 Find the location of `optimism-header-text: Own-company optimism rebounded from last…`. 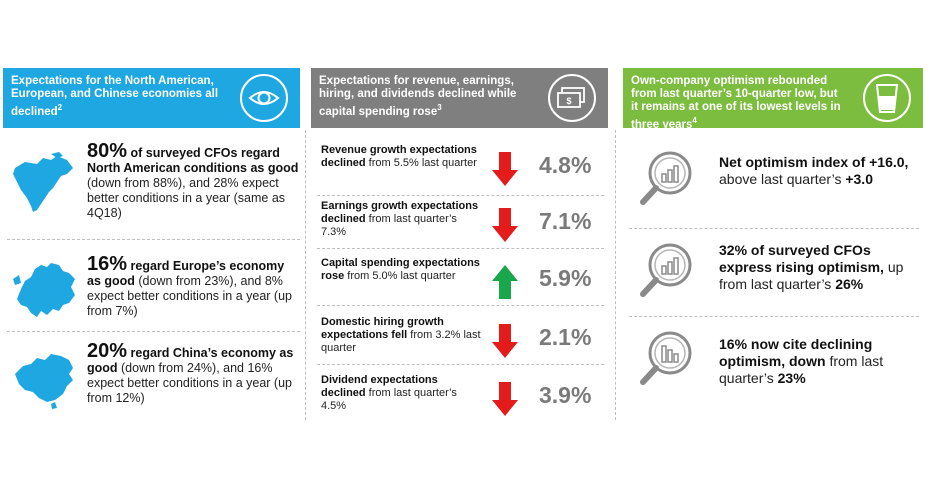

optimism-header-text: Own-company optimism rebounded from last… is located at coordinates (736, 103).